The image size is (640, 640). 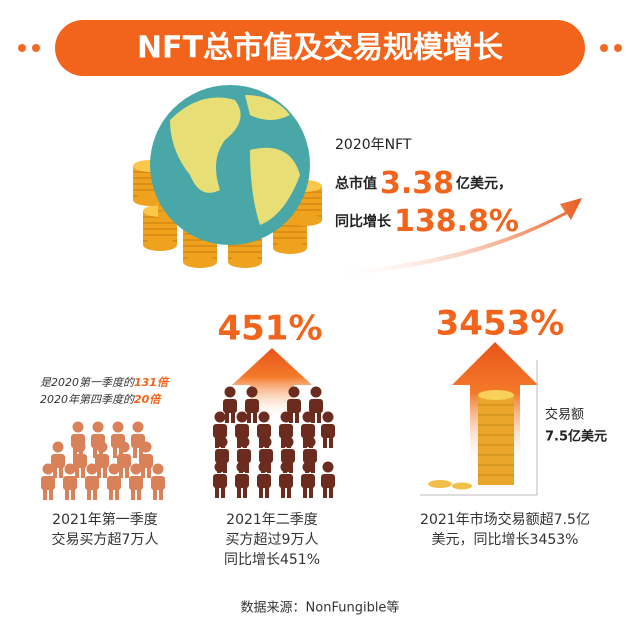 What do you see at coordinates (505, 519) in the screenshot?
I see `caption: 2021年市场交易额超7.5亿` at bounding box center [505, 519].